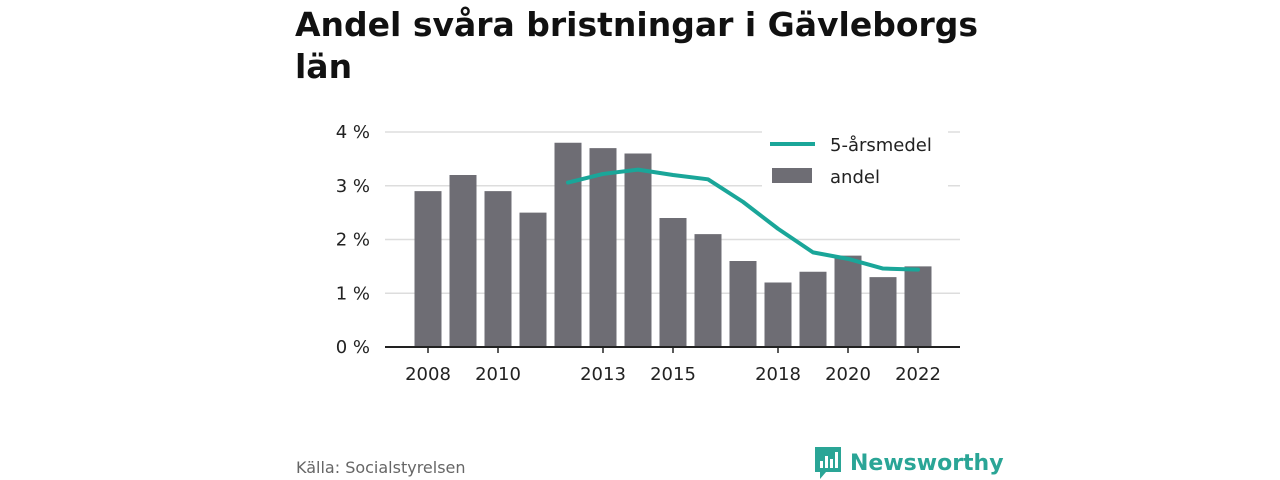 This screenshot has height=480, width=1280. What do you see at coordinates (637, 45) in the screenshot?
I see `chart-title: Andel svåra bristningar i Gävleborgs län` at bounding box center [637, 45].